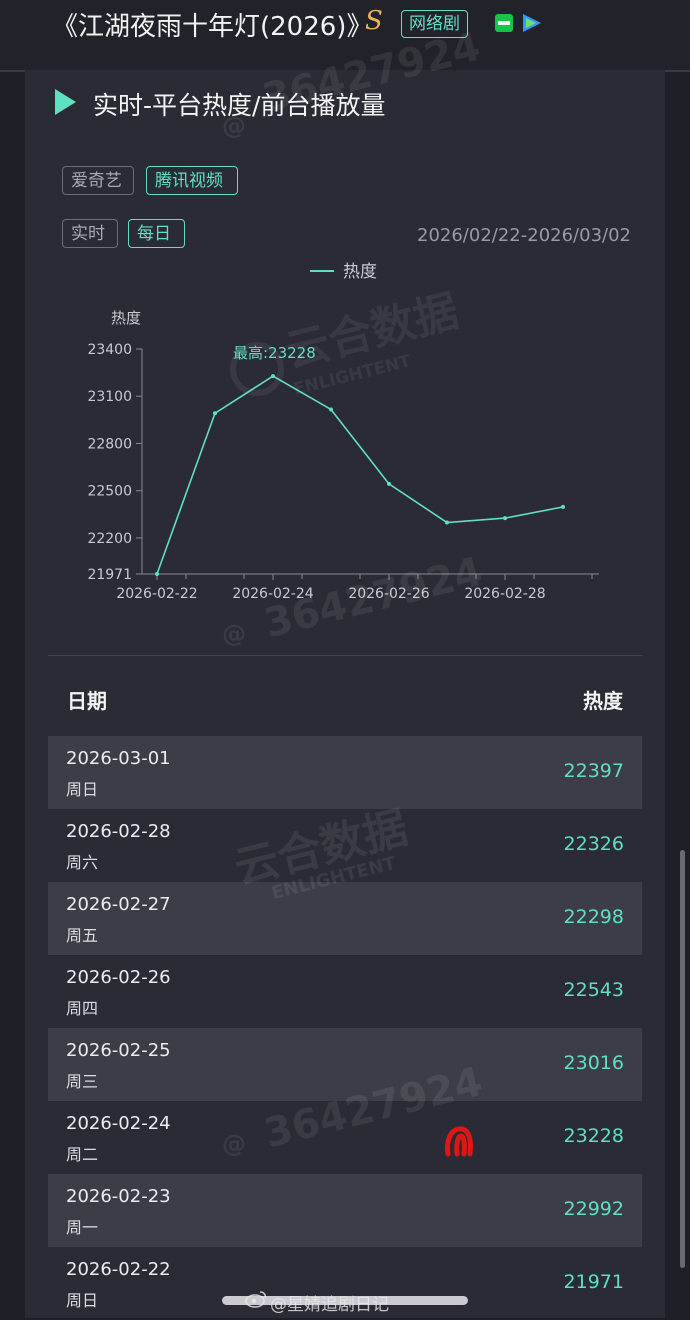  I want to click on table-row: 2026-02-24 周二 23228, so click(345, 1137).